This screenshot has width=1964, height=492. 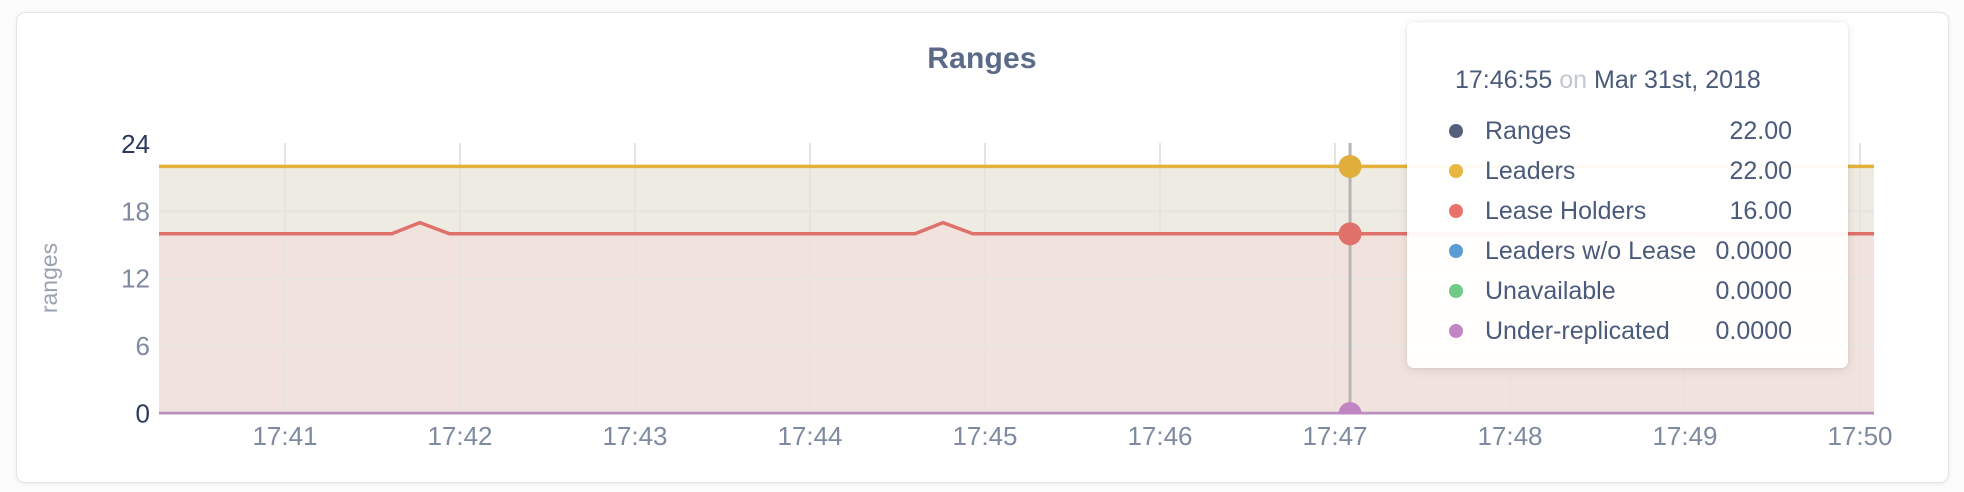 What do you see at coordinates (135, 144) in the screenshot?
I see `y-tick-label: 24` at bounding box center [135, 144].